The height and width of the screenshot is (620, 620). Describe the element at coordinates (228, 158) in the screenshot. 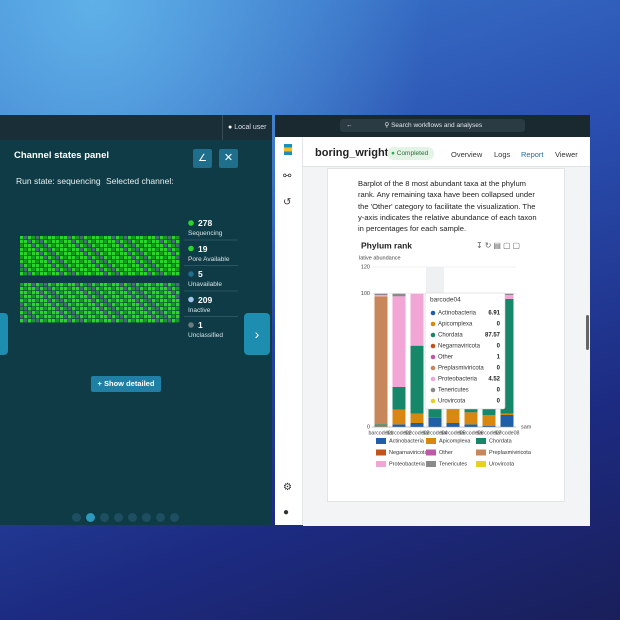

I see `close-button: ✕` at that location.